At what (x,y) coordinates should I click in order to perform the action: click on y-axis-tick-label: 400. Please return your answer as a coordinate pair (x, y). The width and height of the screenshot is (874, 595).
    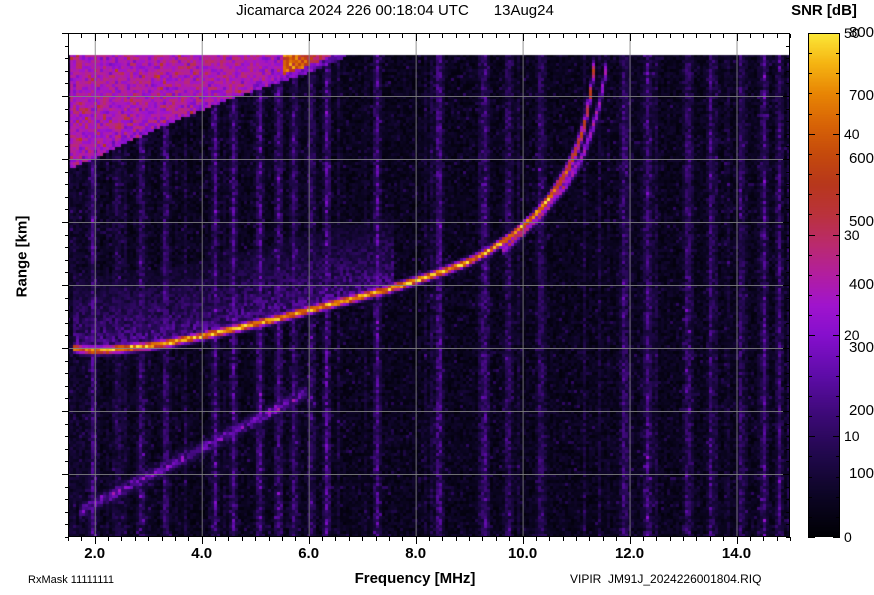
    Looking at the image, I should click on (861, 284).